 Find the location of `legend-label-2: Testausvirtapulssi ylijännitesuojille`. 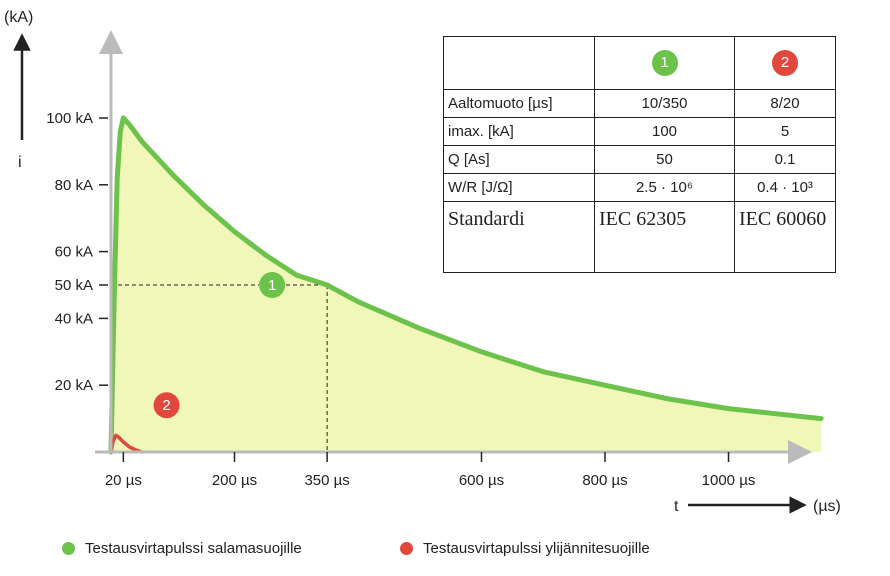

legend-label-2: Testausvirtapulssi ylijännitesuojille is located at coordinates (536, 548).